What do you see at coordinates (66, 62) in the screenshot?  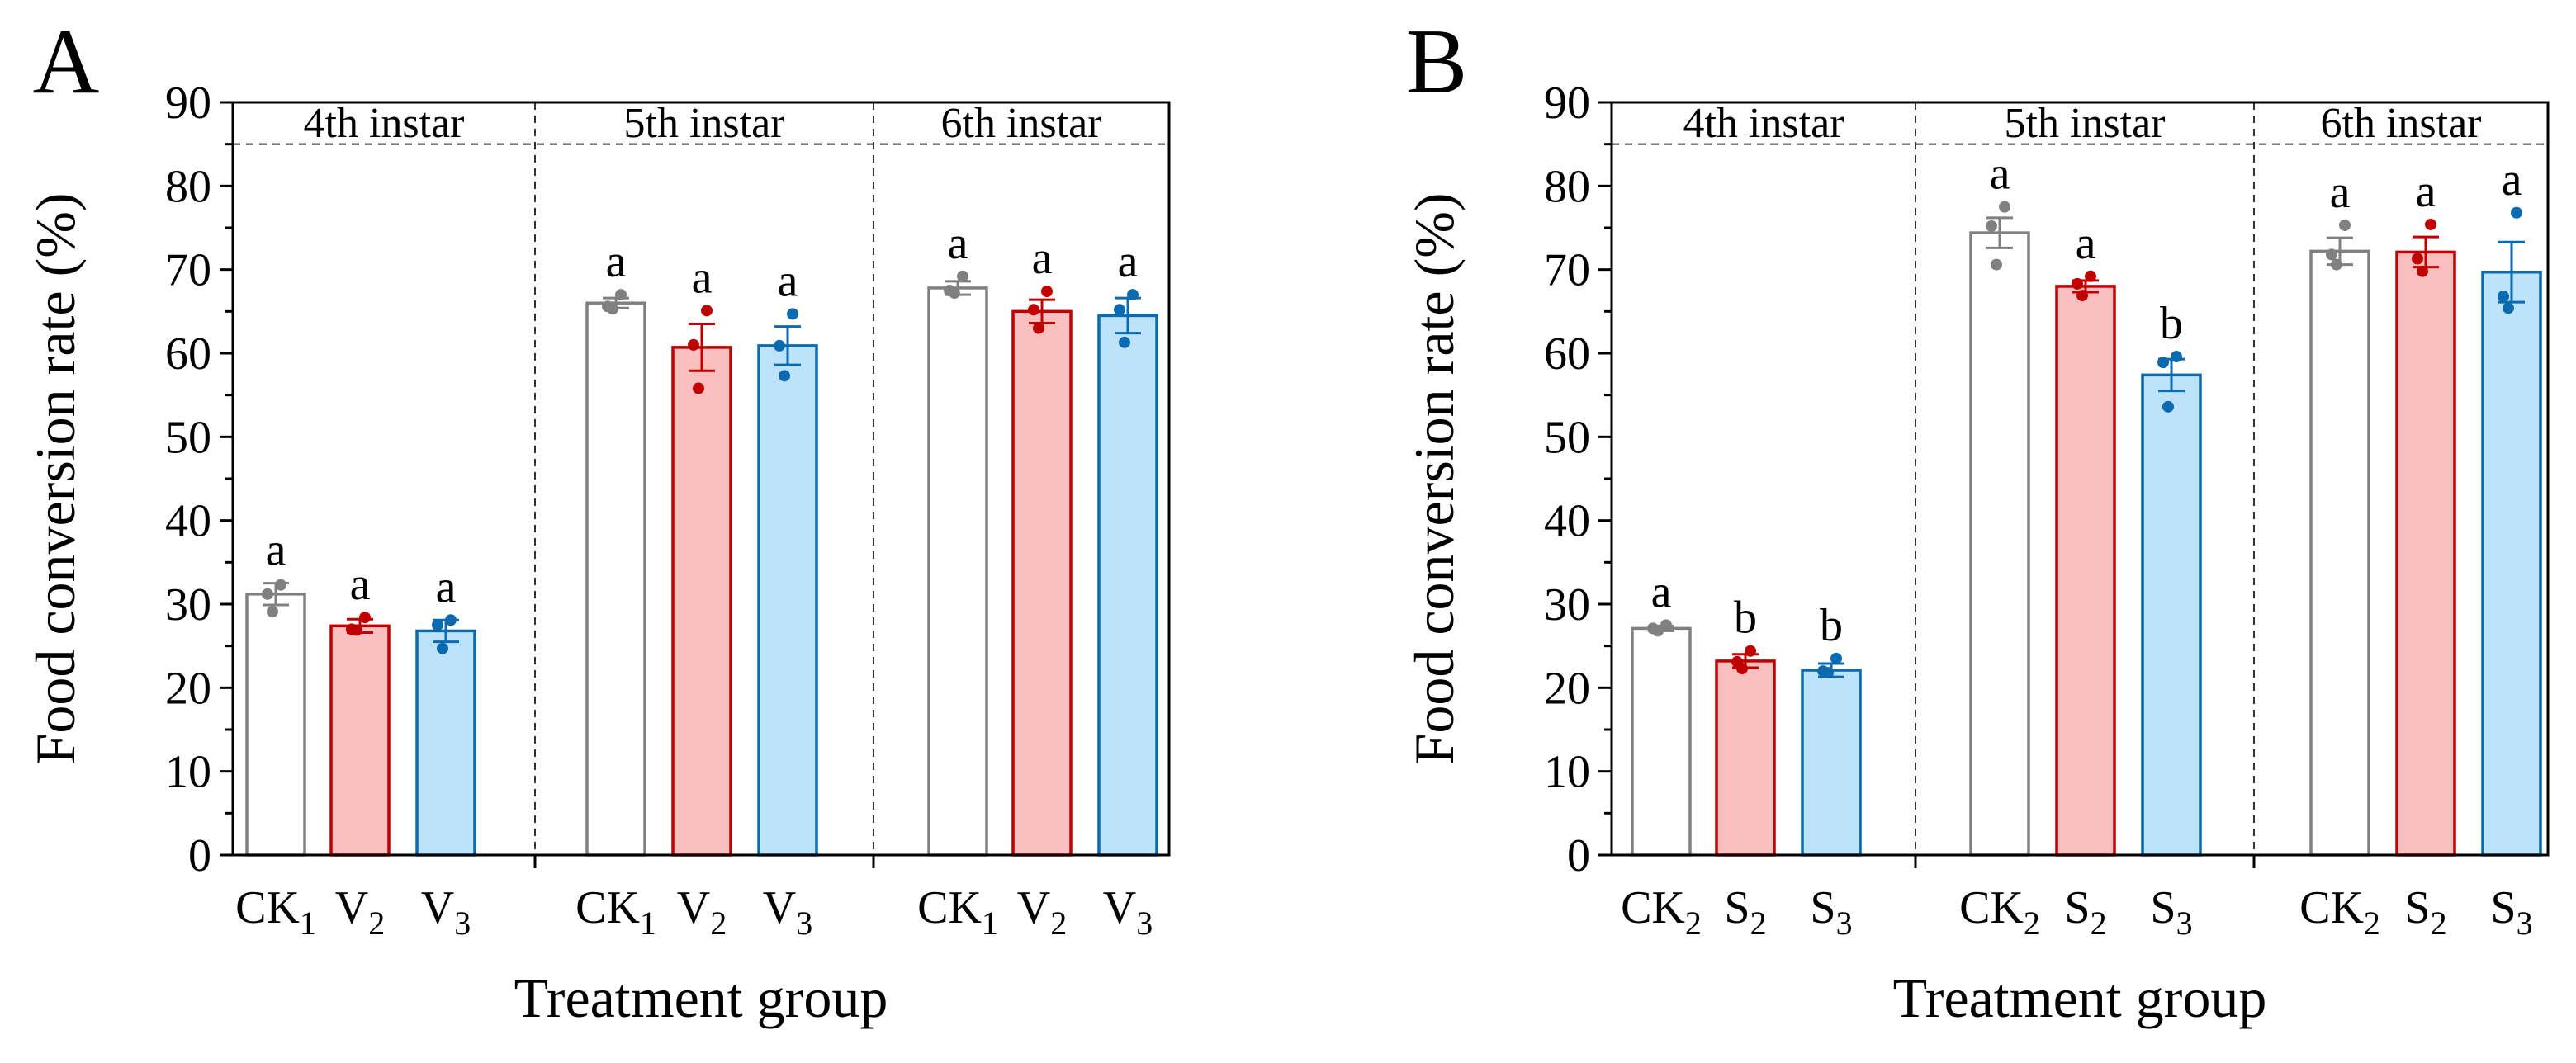 I see `panel-label: A` at bounding box center [66, 62].